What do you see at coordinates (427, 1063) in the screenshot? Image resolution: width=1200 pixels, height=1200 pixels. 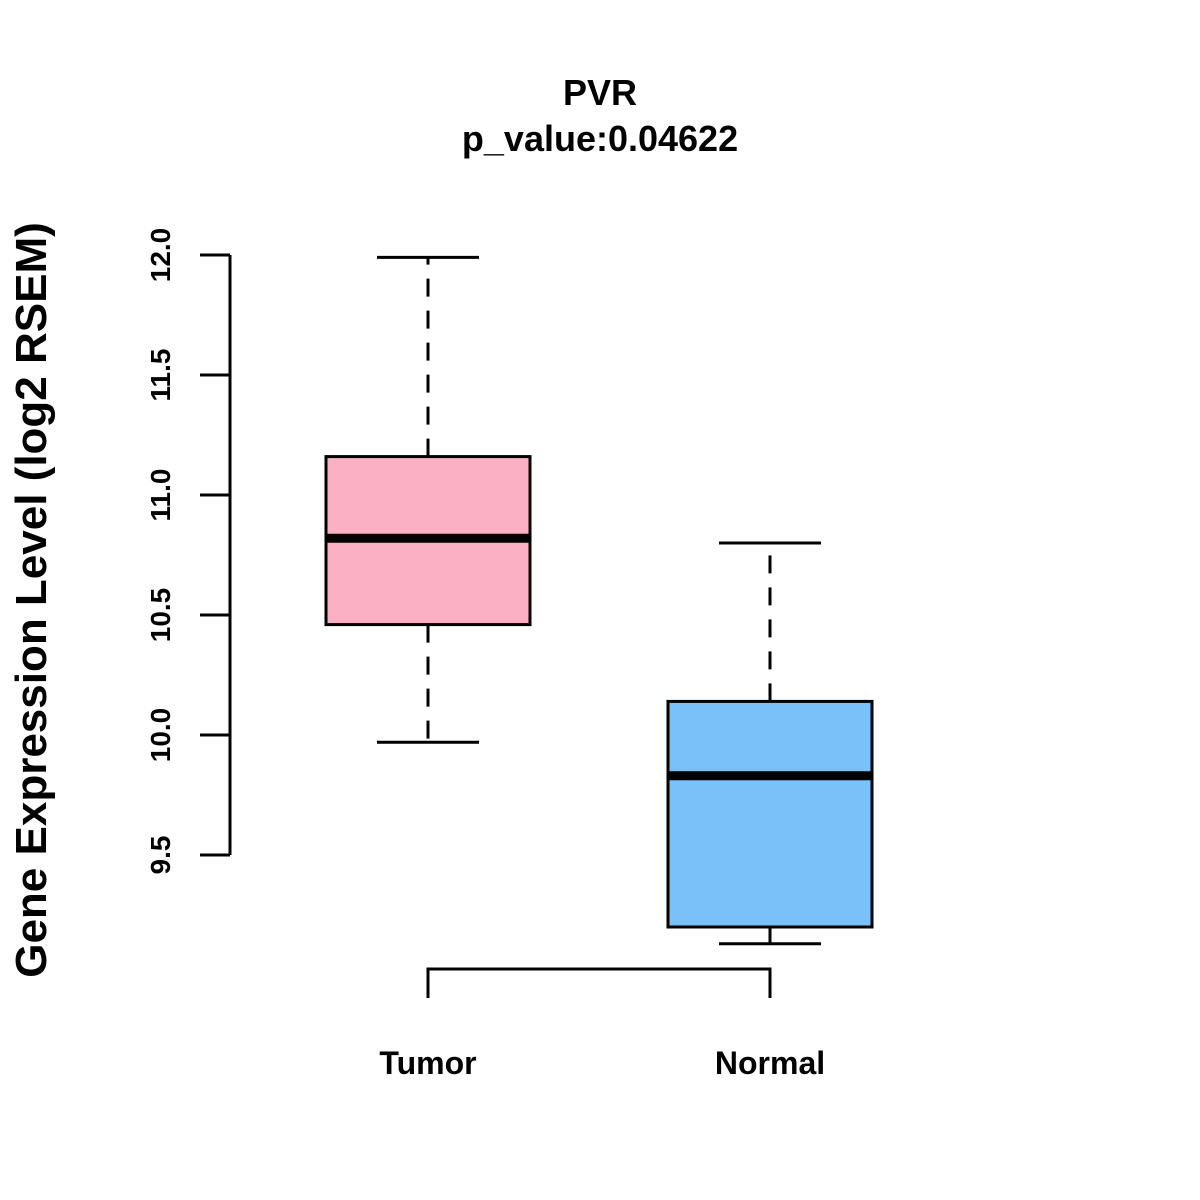 I see `x-category-label: Tumor` at bounding box center [427, 1063].